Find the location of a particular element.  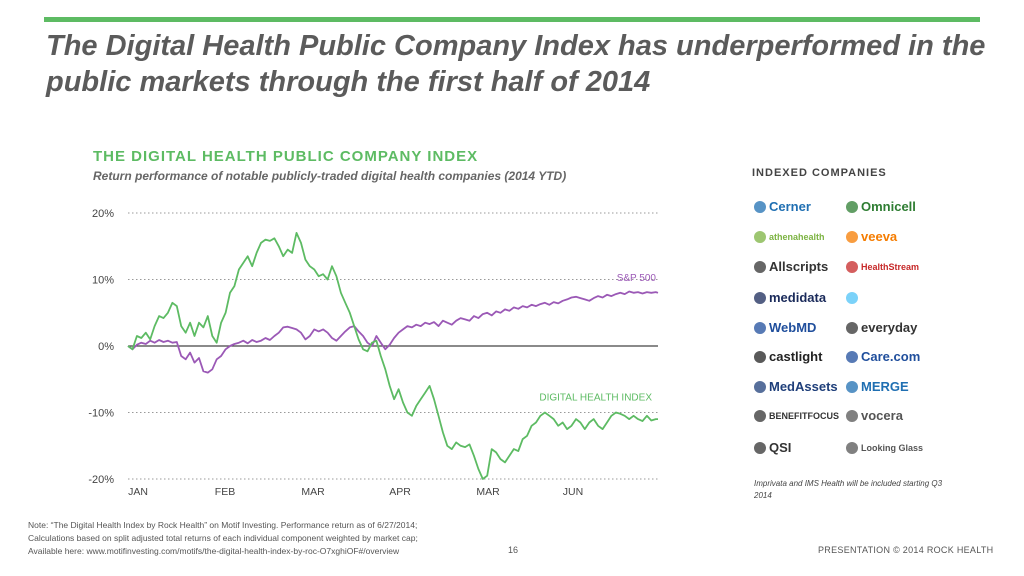

x-tick-label: JAN is located at coordinates (138, 492).